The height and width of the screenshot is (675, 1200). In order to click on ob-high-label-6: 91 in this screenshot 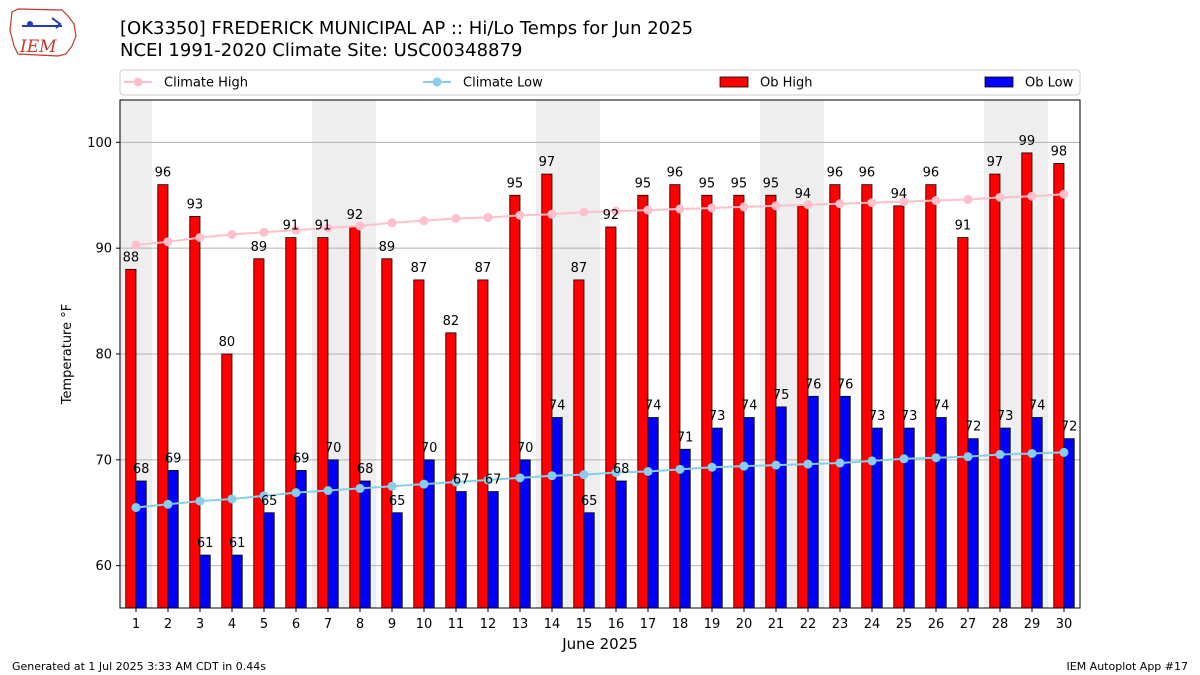, I will do `click(291, 226)`.